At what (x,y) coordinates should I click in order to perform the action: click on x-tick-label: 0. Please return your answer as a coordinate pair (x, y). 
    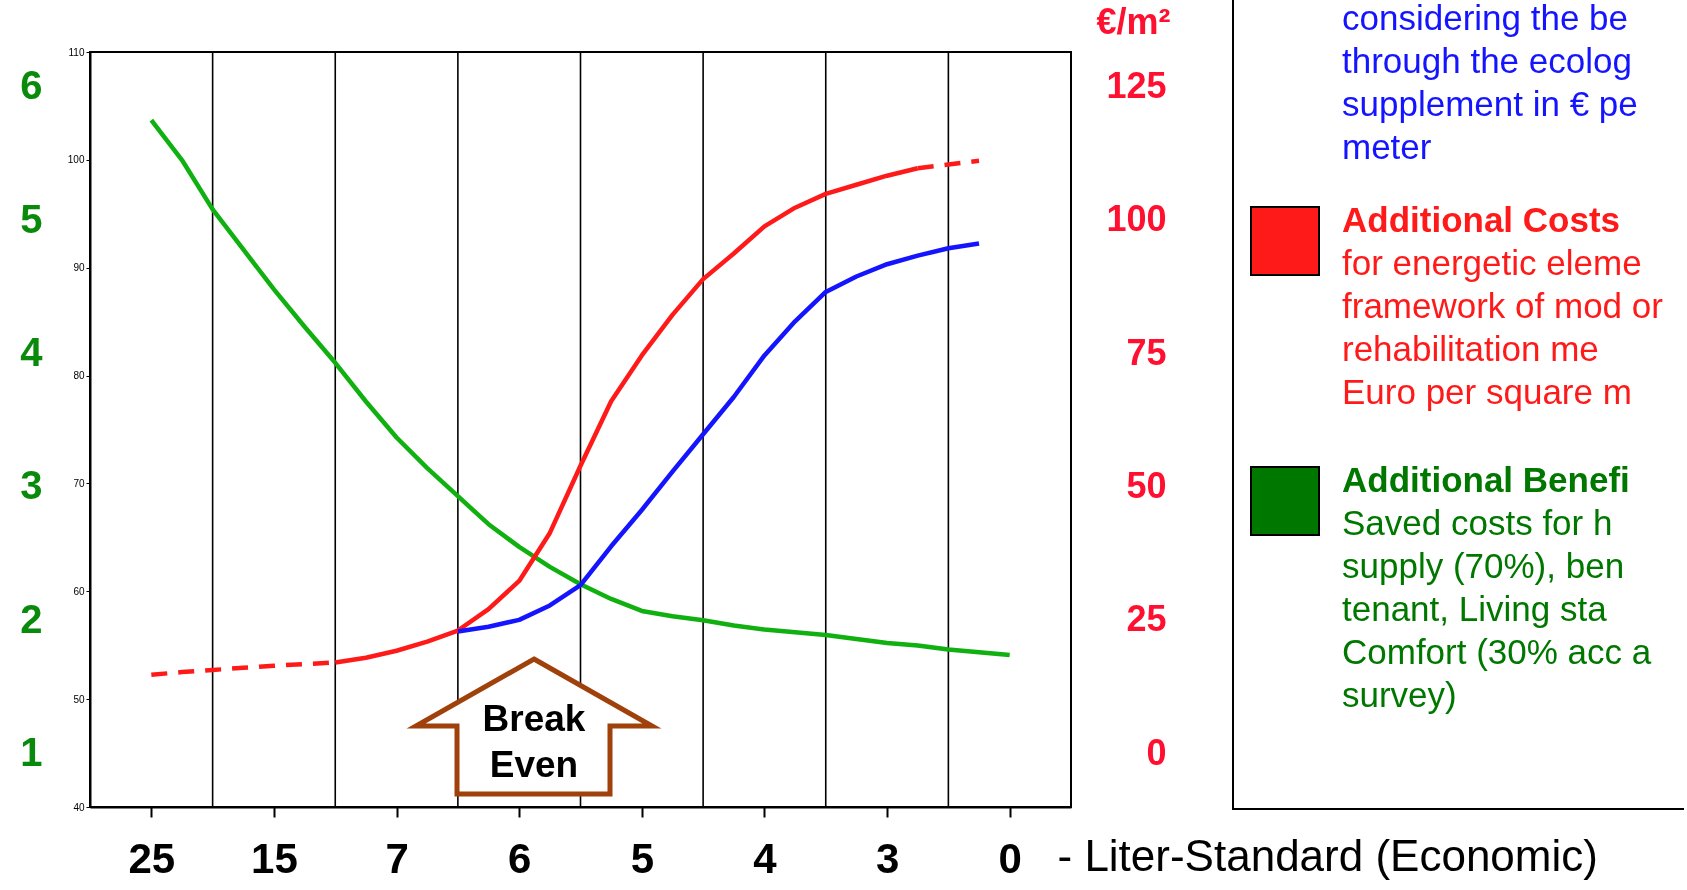
    Looking at the image, I should click on (1010, 858).